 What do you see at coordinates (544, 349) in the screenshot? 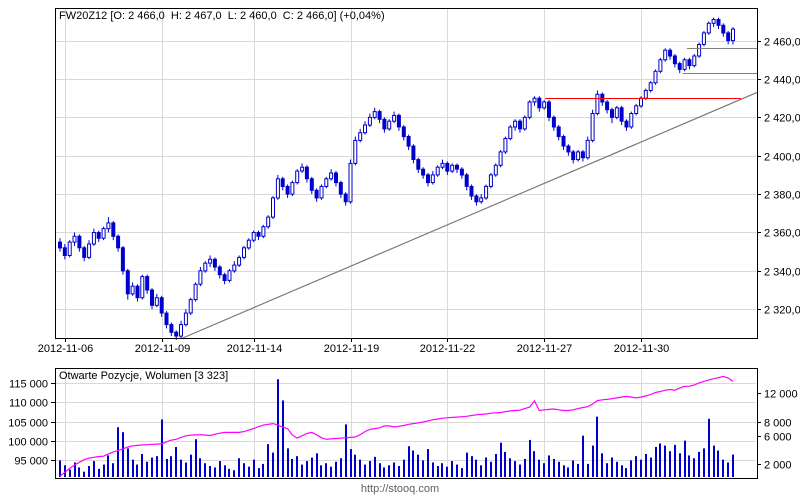
I see `date-tick-label: 2012-11-27` at bounding box center [544, 349].